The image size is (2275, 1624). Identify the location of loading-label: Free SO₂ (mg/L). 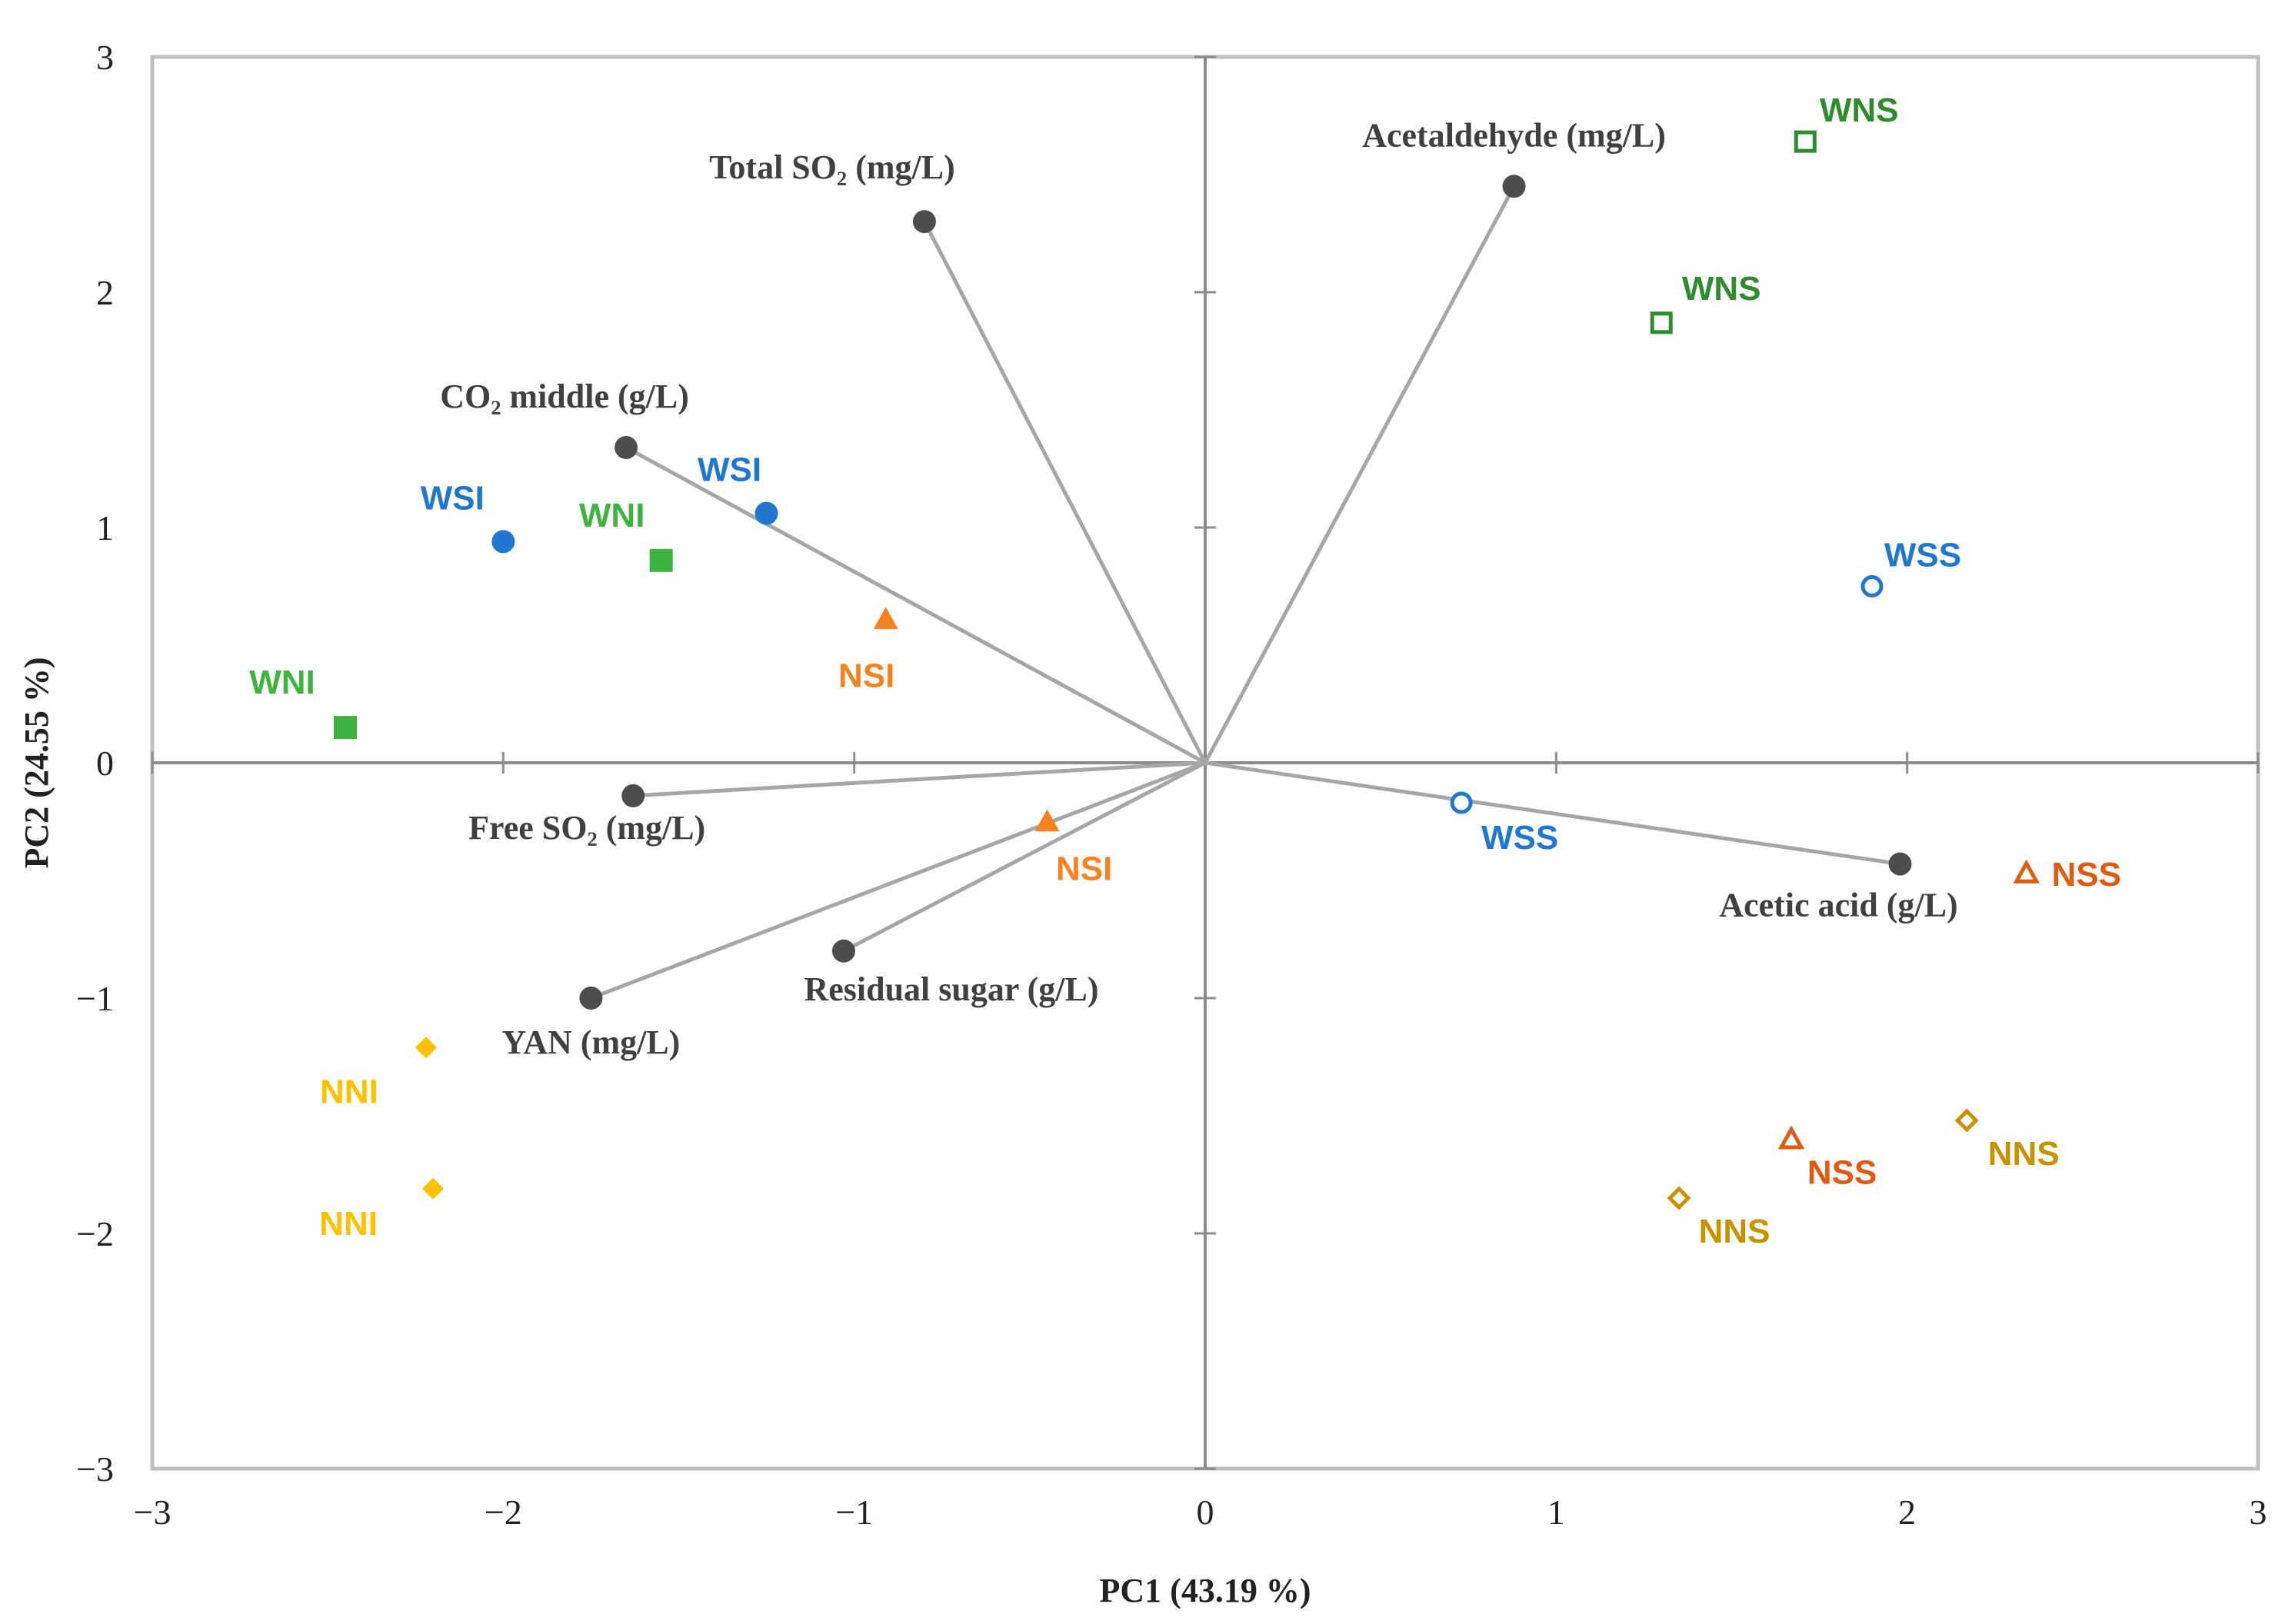
(586, 828).